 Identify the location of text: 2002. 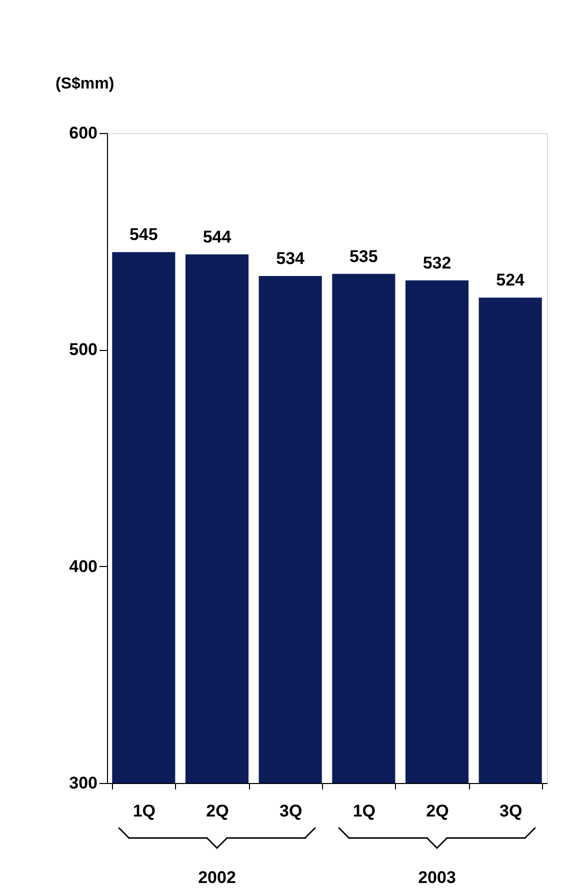
(217, 877).